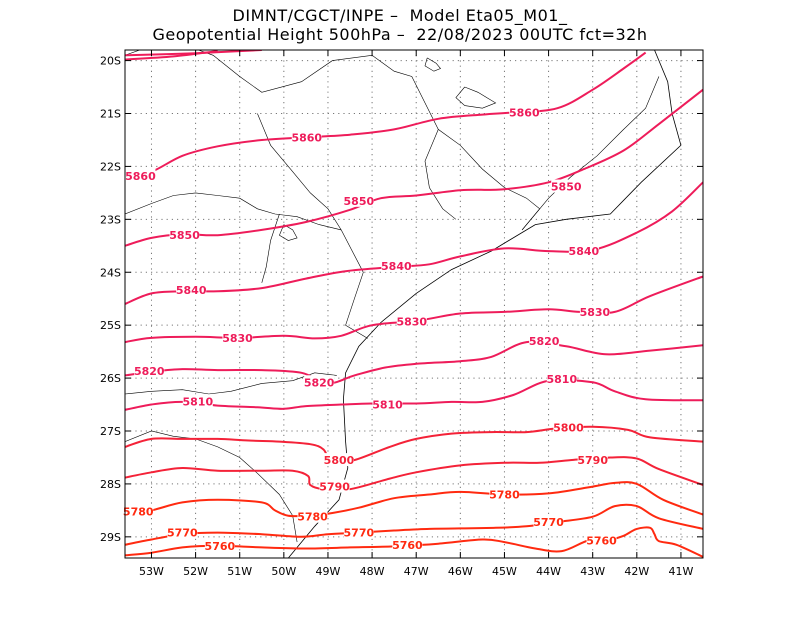 The width and height of the screenshot is (800, 618). I want to click on lon-label: 43W, so click(592, 571).